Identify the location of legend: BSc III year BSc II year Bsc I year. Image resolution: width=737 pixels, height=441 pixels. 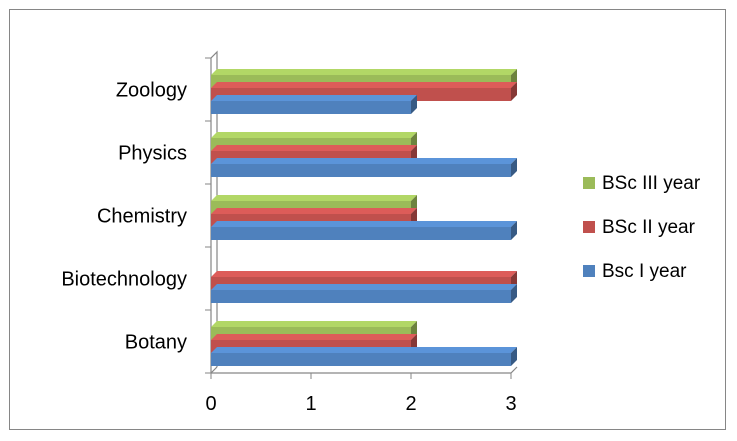
(642, 227).